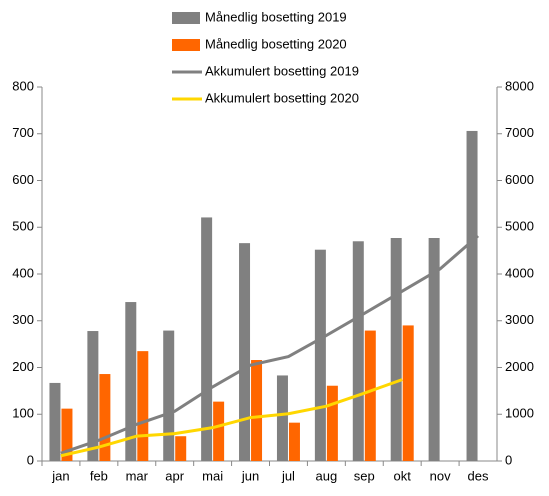 The width and height of the screenshot is (549, 496). Describe the element at coordinates (519, 85) in the screenshot. I see `y2-tick-label: 8000` at that location.